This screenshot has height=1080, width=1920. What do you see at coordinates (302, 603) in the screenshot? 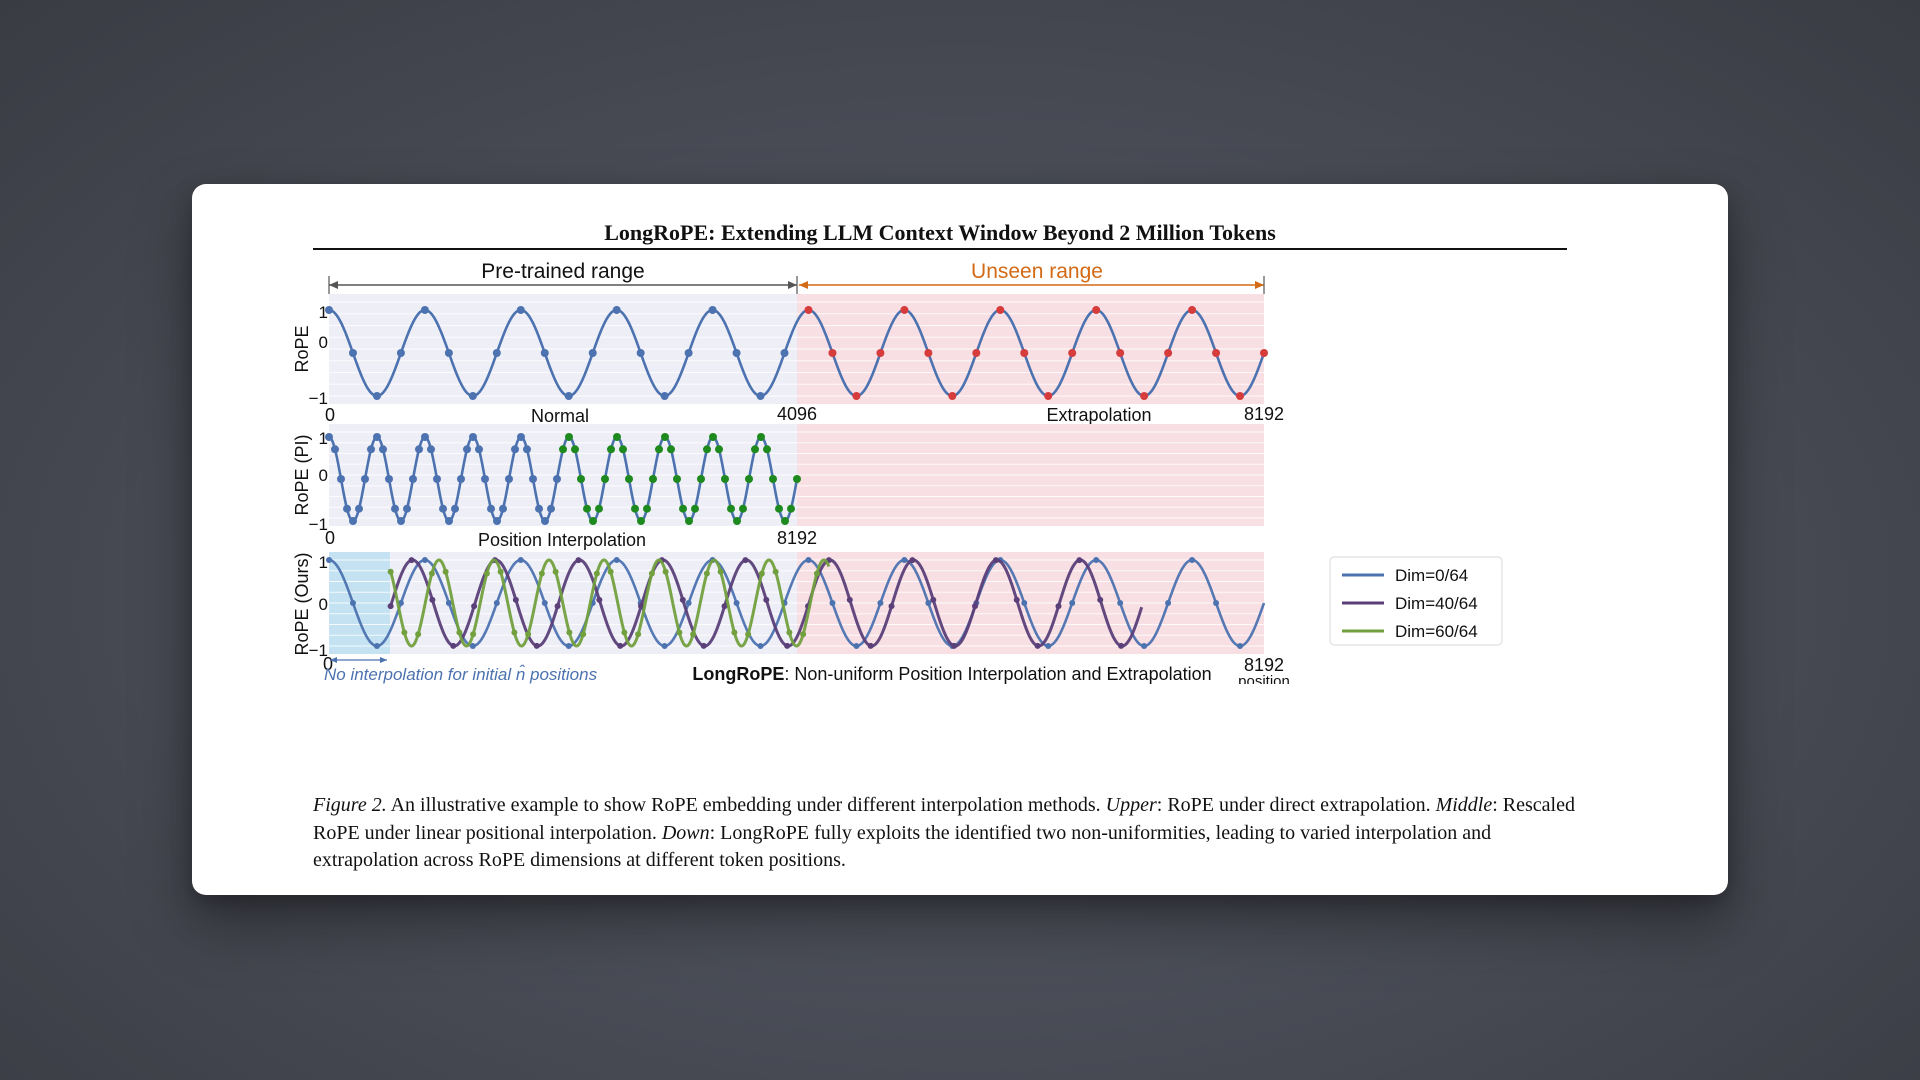
I see `ylabel: RoPE (Ours)` at bounding box center [302, 603].